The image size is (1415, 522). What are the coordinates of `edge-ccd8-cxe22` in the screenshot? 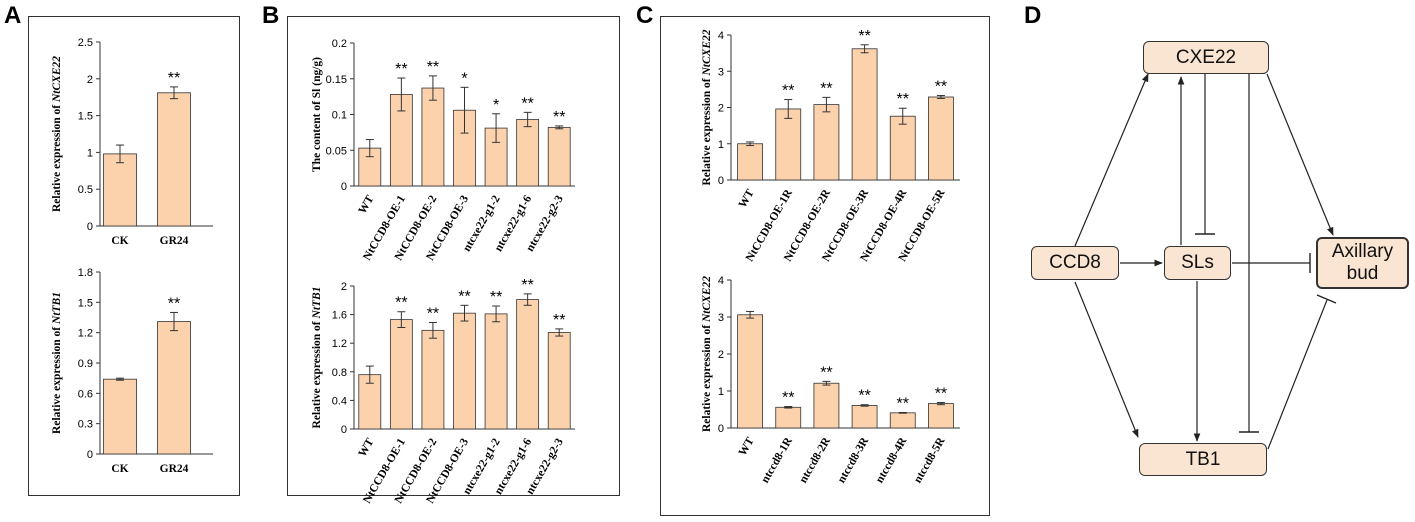 It's located at (1111, 160).